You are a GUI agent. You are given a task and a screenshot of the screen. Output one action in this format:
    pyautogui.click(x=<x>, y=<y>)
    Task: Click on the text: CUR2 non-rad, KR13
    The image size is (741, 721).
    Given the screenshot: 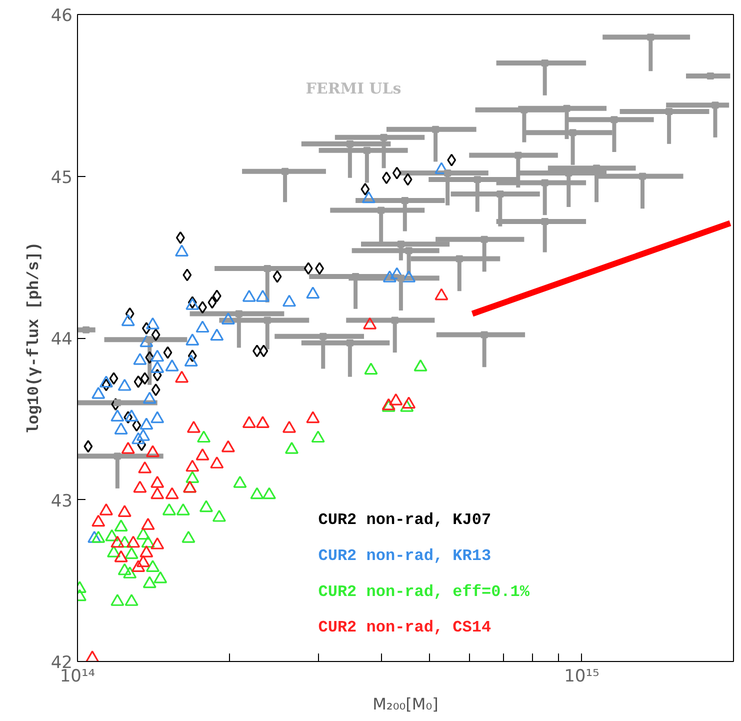 What is the action you would take?
    pyautogui.click(x=405, y=555)
    